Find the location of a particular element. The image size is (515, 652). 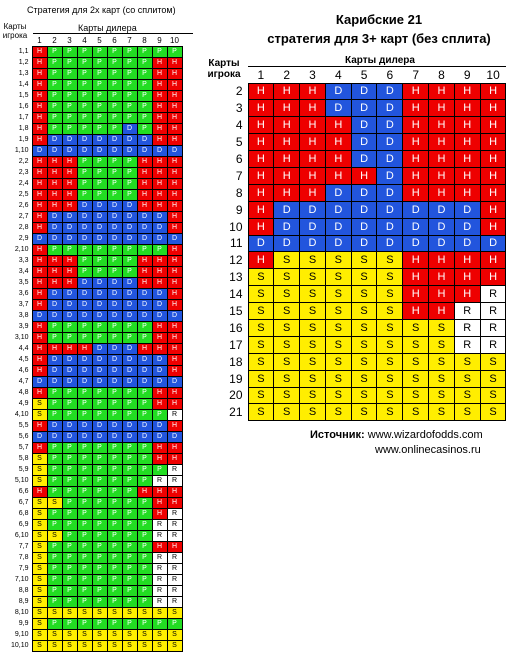

source-label: Источник: is located at coordinates (337, 435).